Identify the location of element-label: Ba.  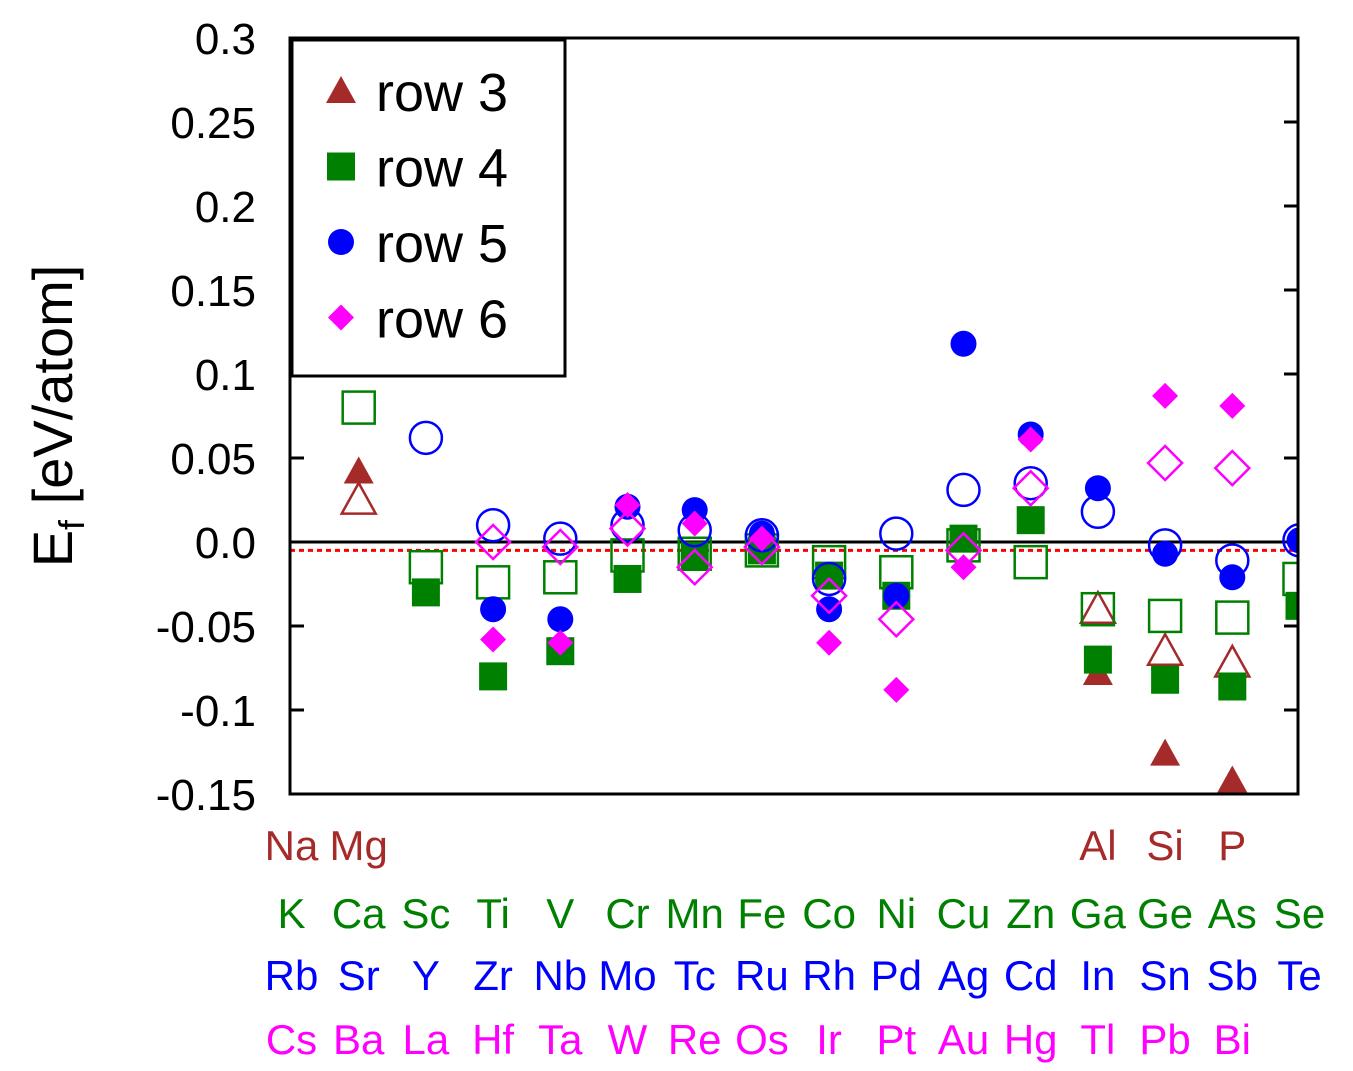
(359, 1039).